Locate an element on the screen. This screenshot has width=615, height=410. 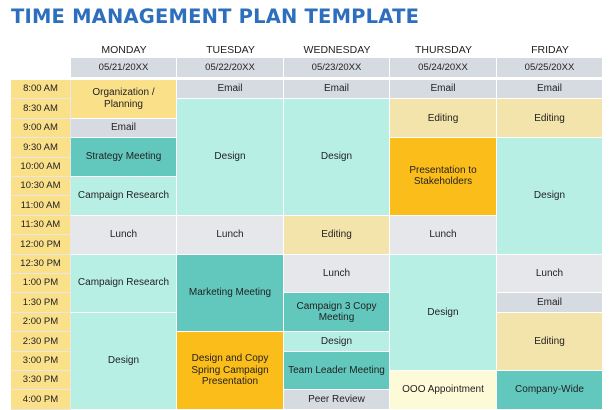
time-slot-label: 12:30 PM is located at coordinates (41, 264).